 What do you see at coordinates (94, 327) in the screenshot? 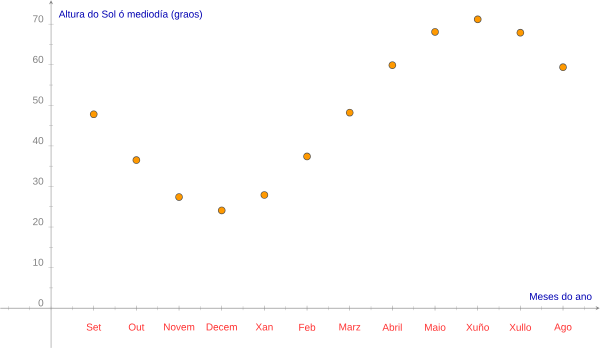
I see `x-tick-label: Set` at bounding box center [94, 327].